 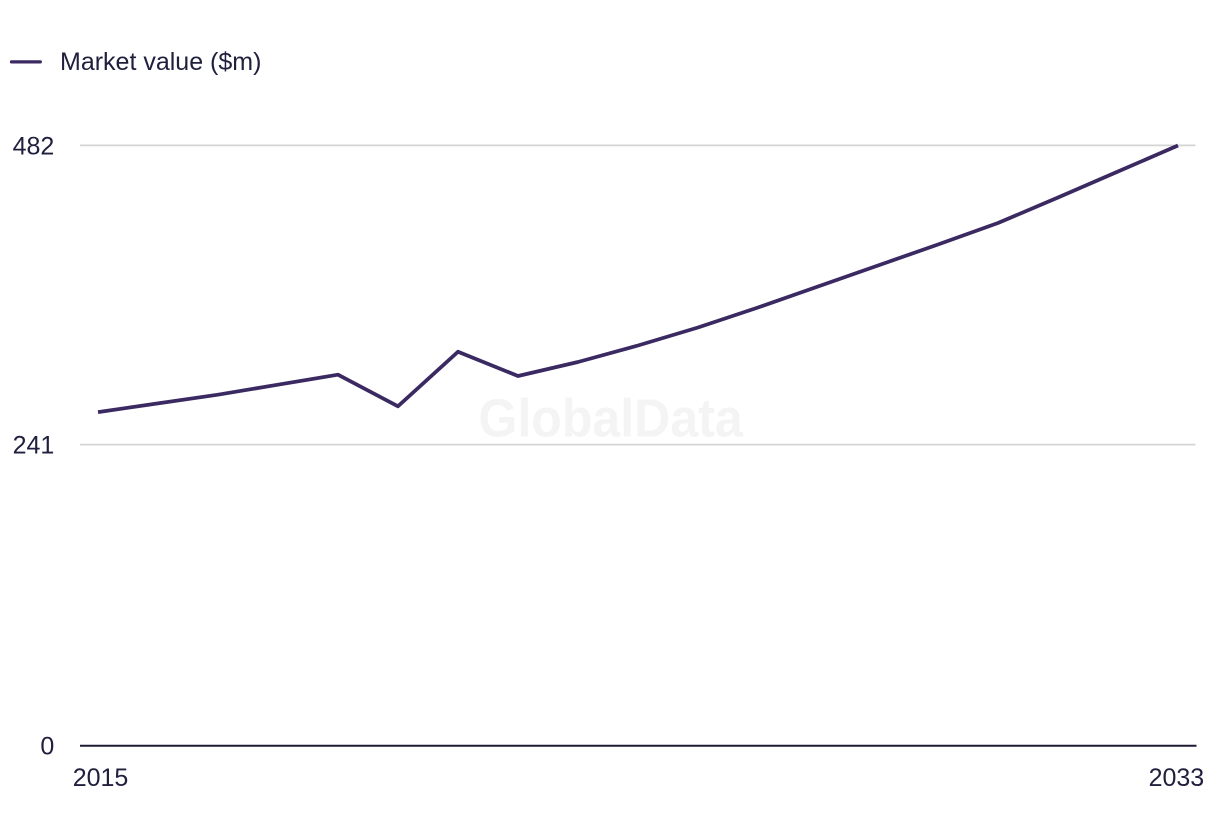 What do you see at coordinates (610, 419) in the screenshot?
I see `svg-text: GlobalData` at bounding box center [610, 419].